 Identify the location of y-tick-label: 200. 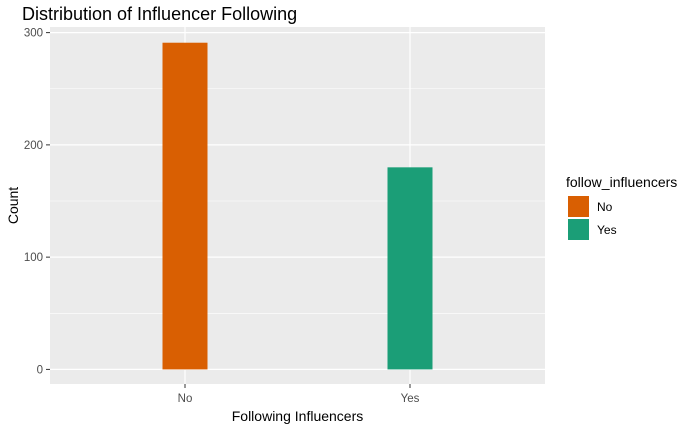
(33, 146).